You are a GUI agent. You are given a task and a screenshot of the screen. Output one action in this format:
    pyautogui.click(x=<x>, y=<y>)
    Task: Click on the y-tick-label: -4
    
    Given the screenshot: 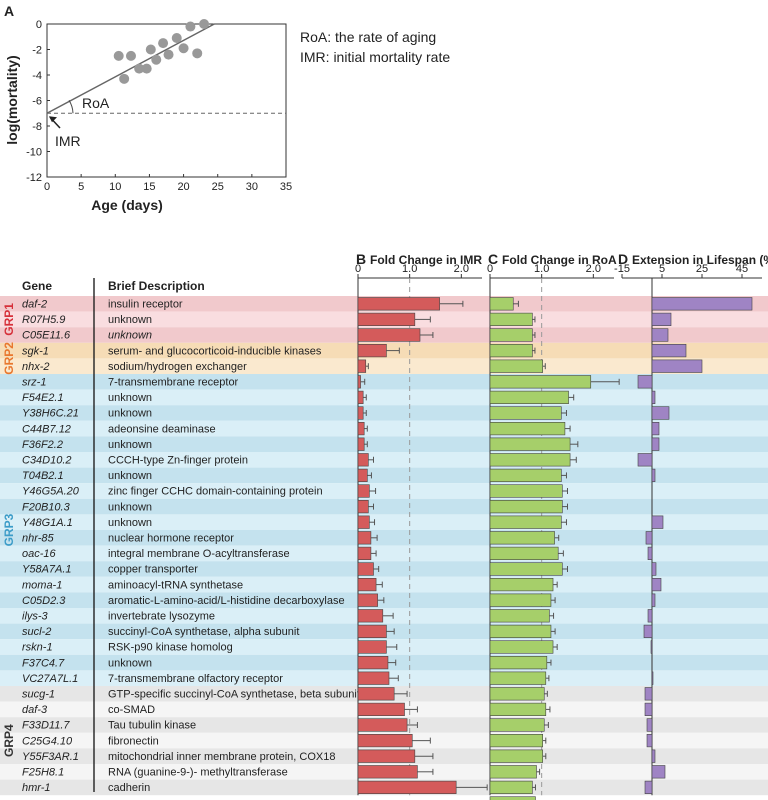 What is the action you would take?
    pyautogui.click(x=37, y=76)
    